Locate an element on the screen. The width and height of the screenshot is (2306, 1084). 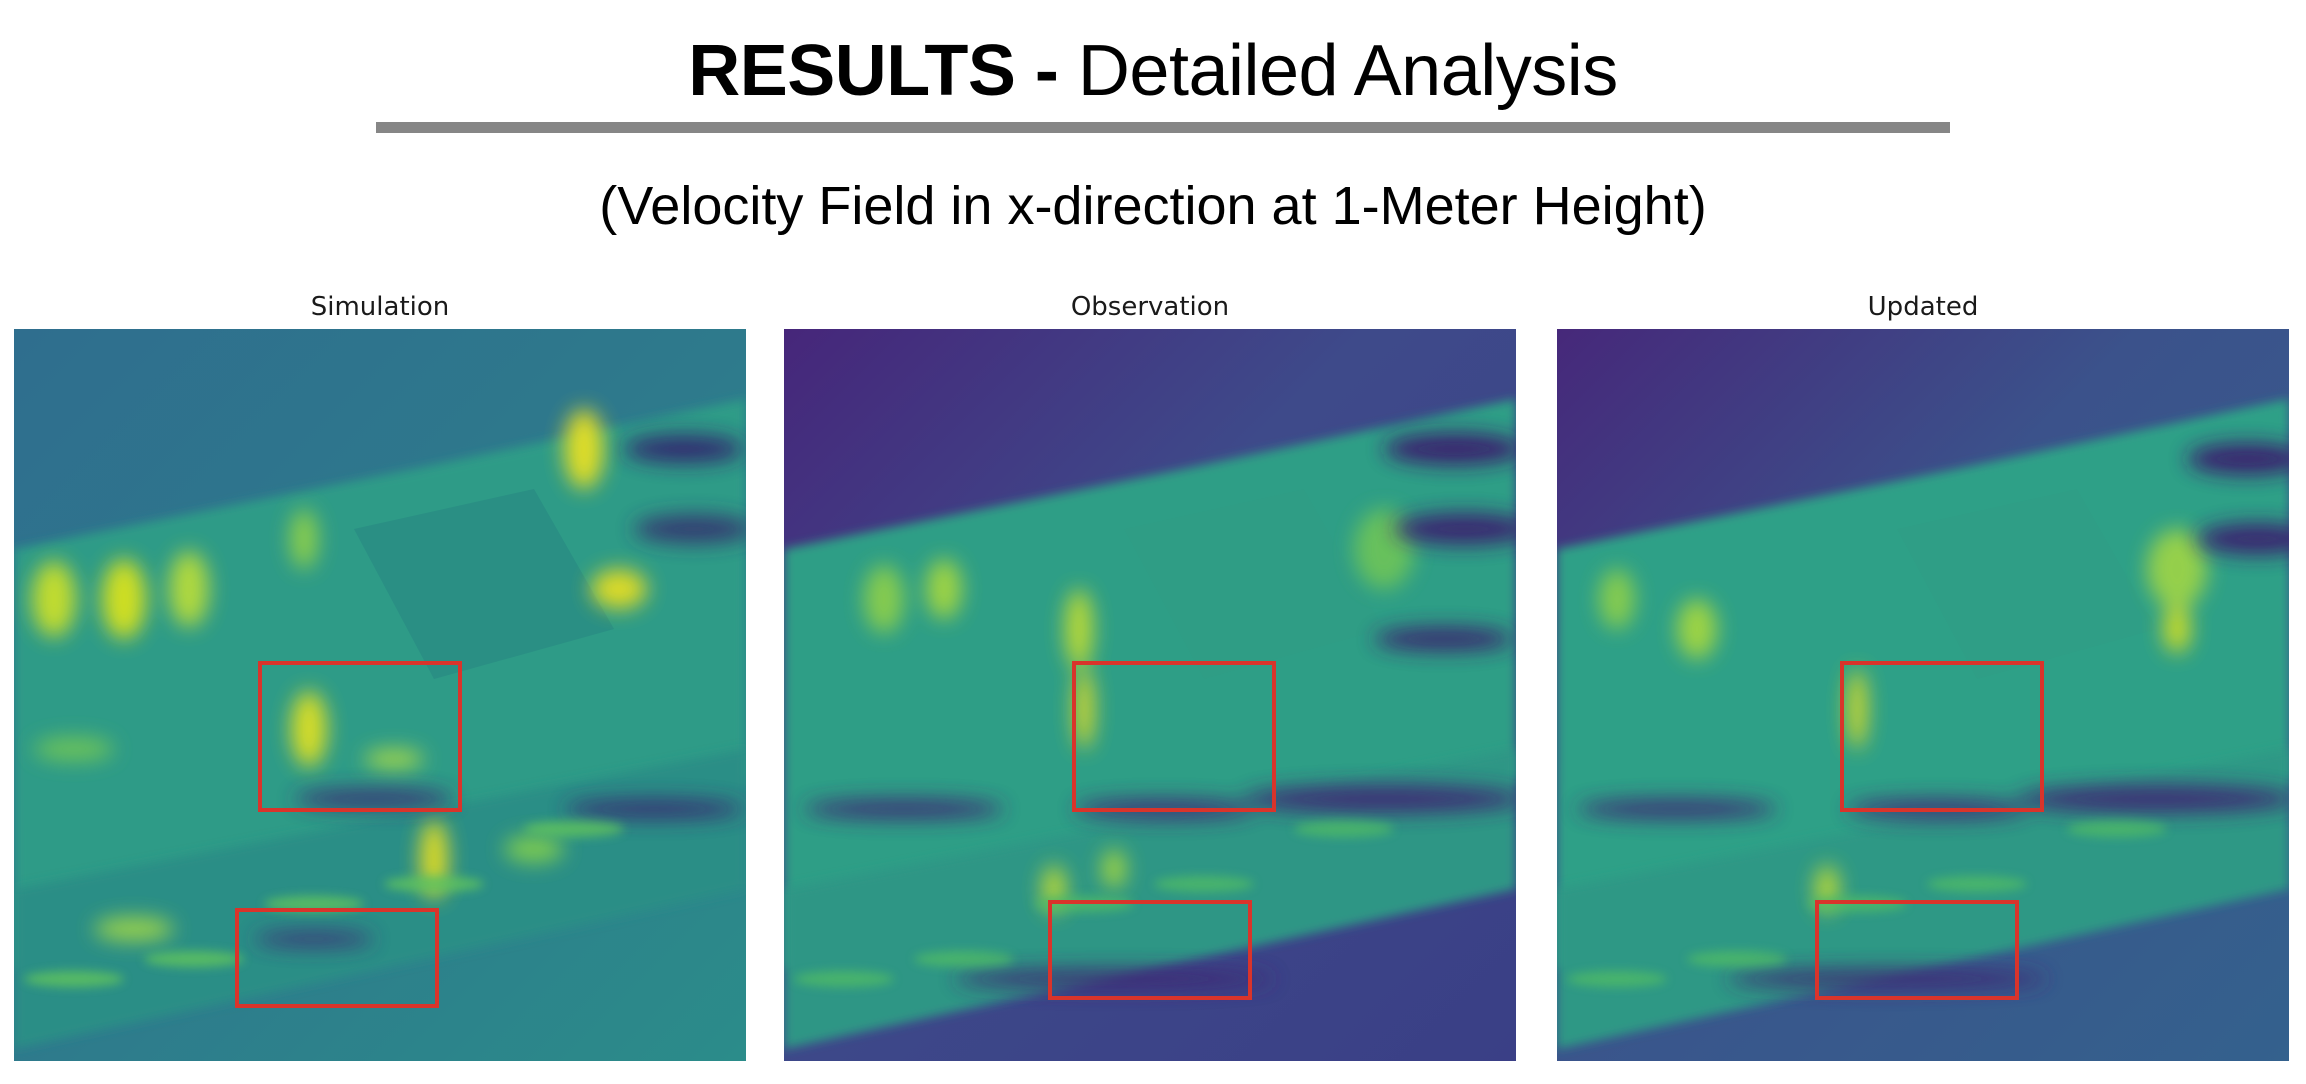
slide-title: RESULTS - Detailed Analysis is located at coordinates (1153, 71).